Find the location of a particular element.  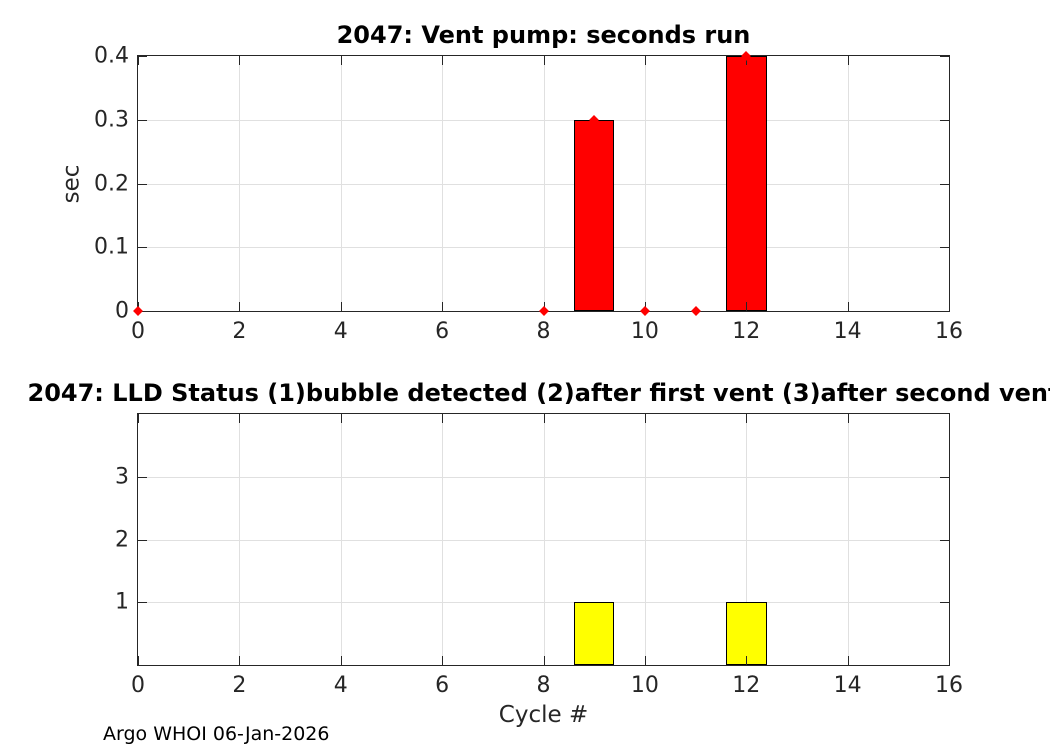

figure-footer-credit: Argo WHOI 06-Jan-2026 is located at coordinates (216, 734).